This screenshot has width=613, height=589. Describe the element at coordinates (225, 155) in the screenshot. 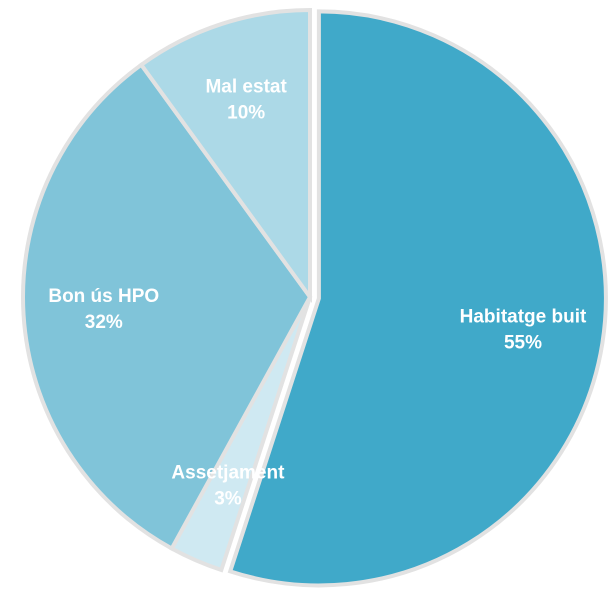

I see `pie-slice` at that location.